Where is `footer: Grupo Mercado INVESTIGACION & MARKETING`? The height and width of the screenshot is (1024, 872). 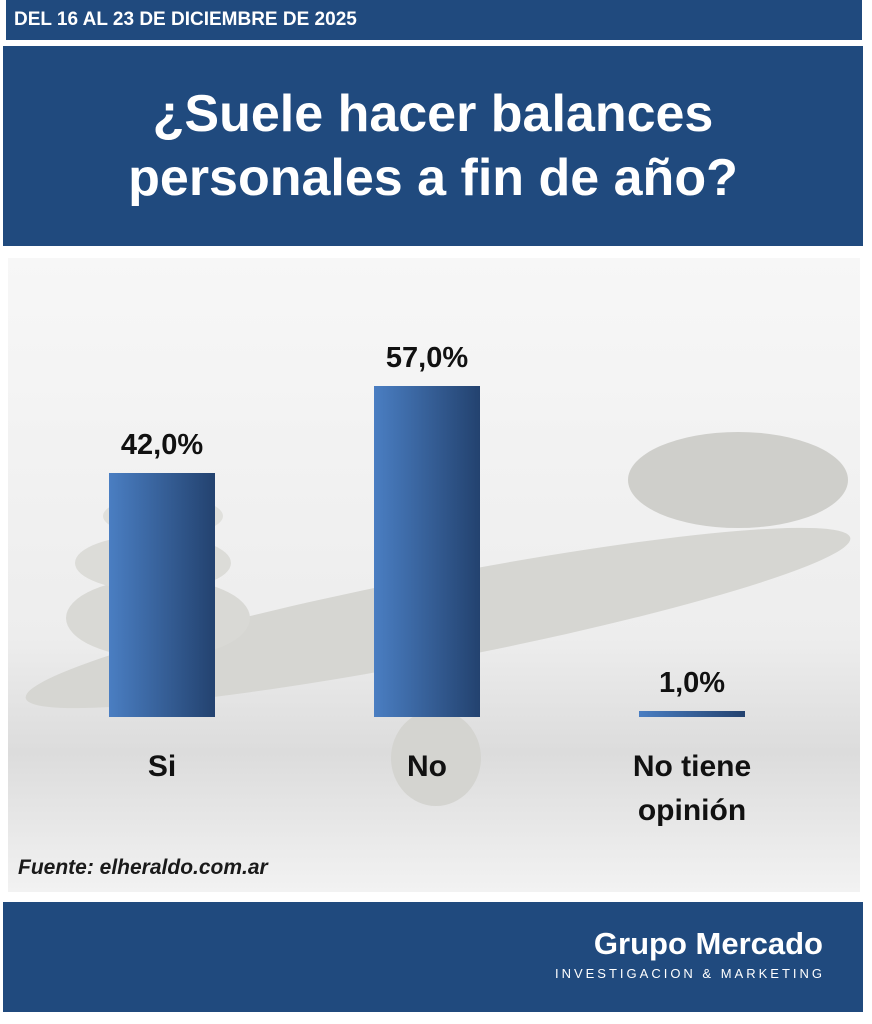
footer: Grupo Mercado INVESTIGACION & MARKETING is located at coordinates (433, 957).